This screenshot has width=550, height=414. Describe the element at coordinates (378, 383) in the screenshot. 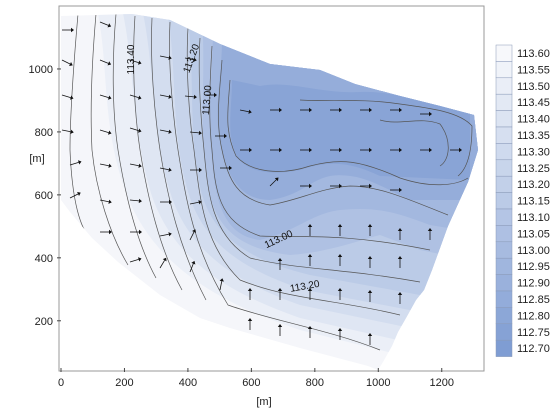

I see `x-tick-label: 1000` at that location.